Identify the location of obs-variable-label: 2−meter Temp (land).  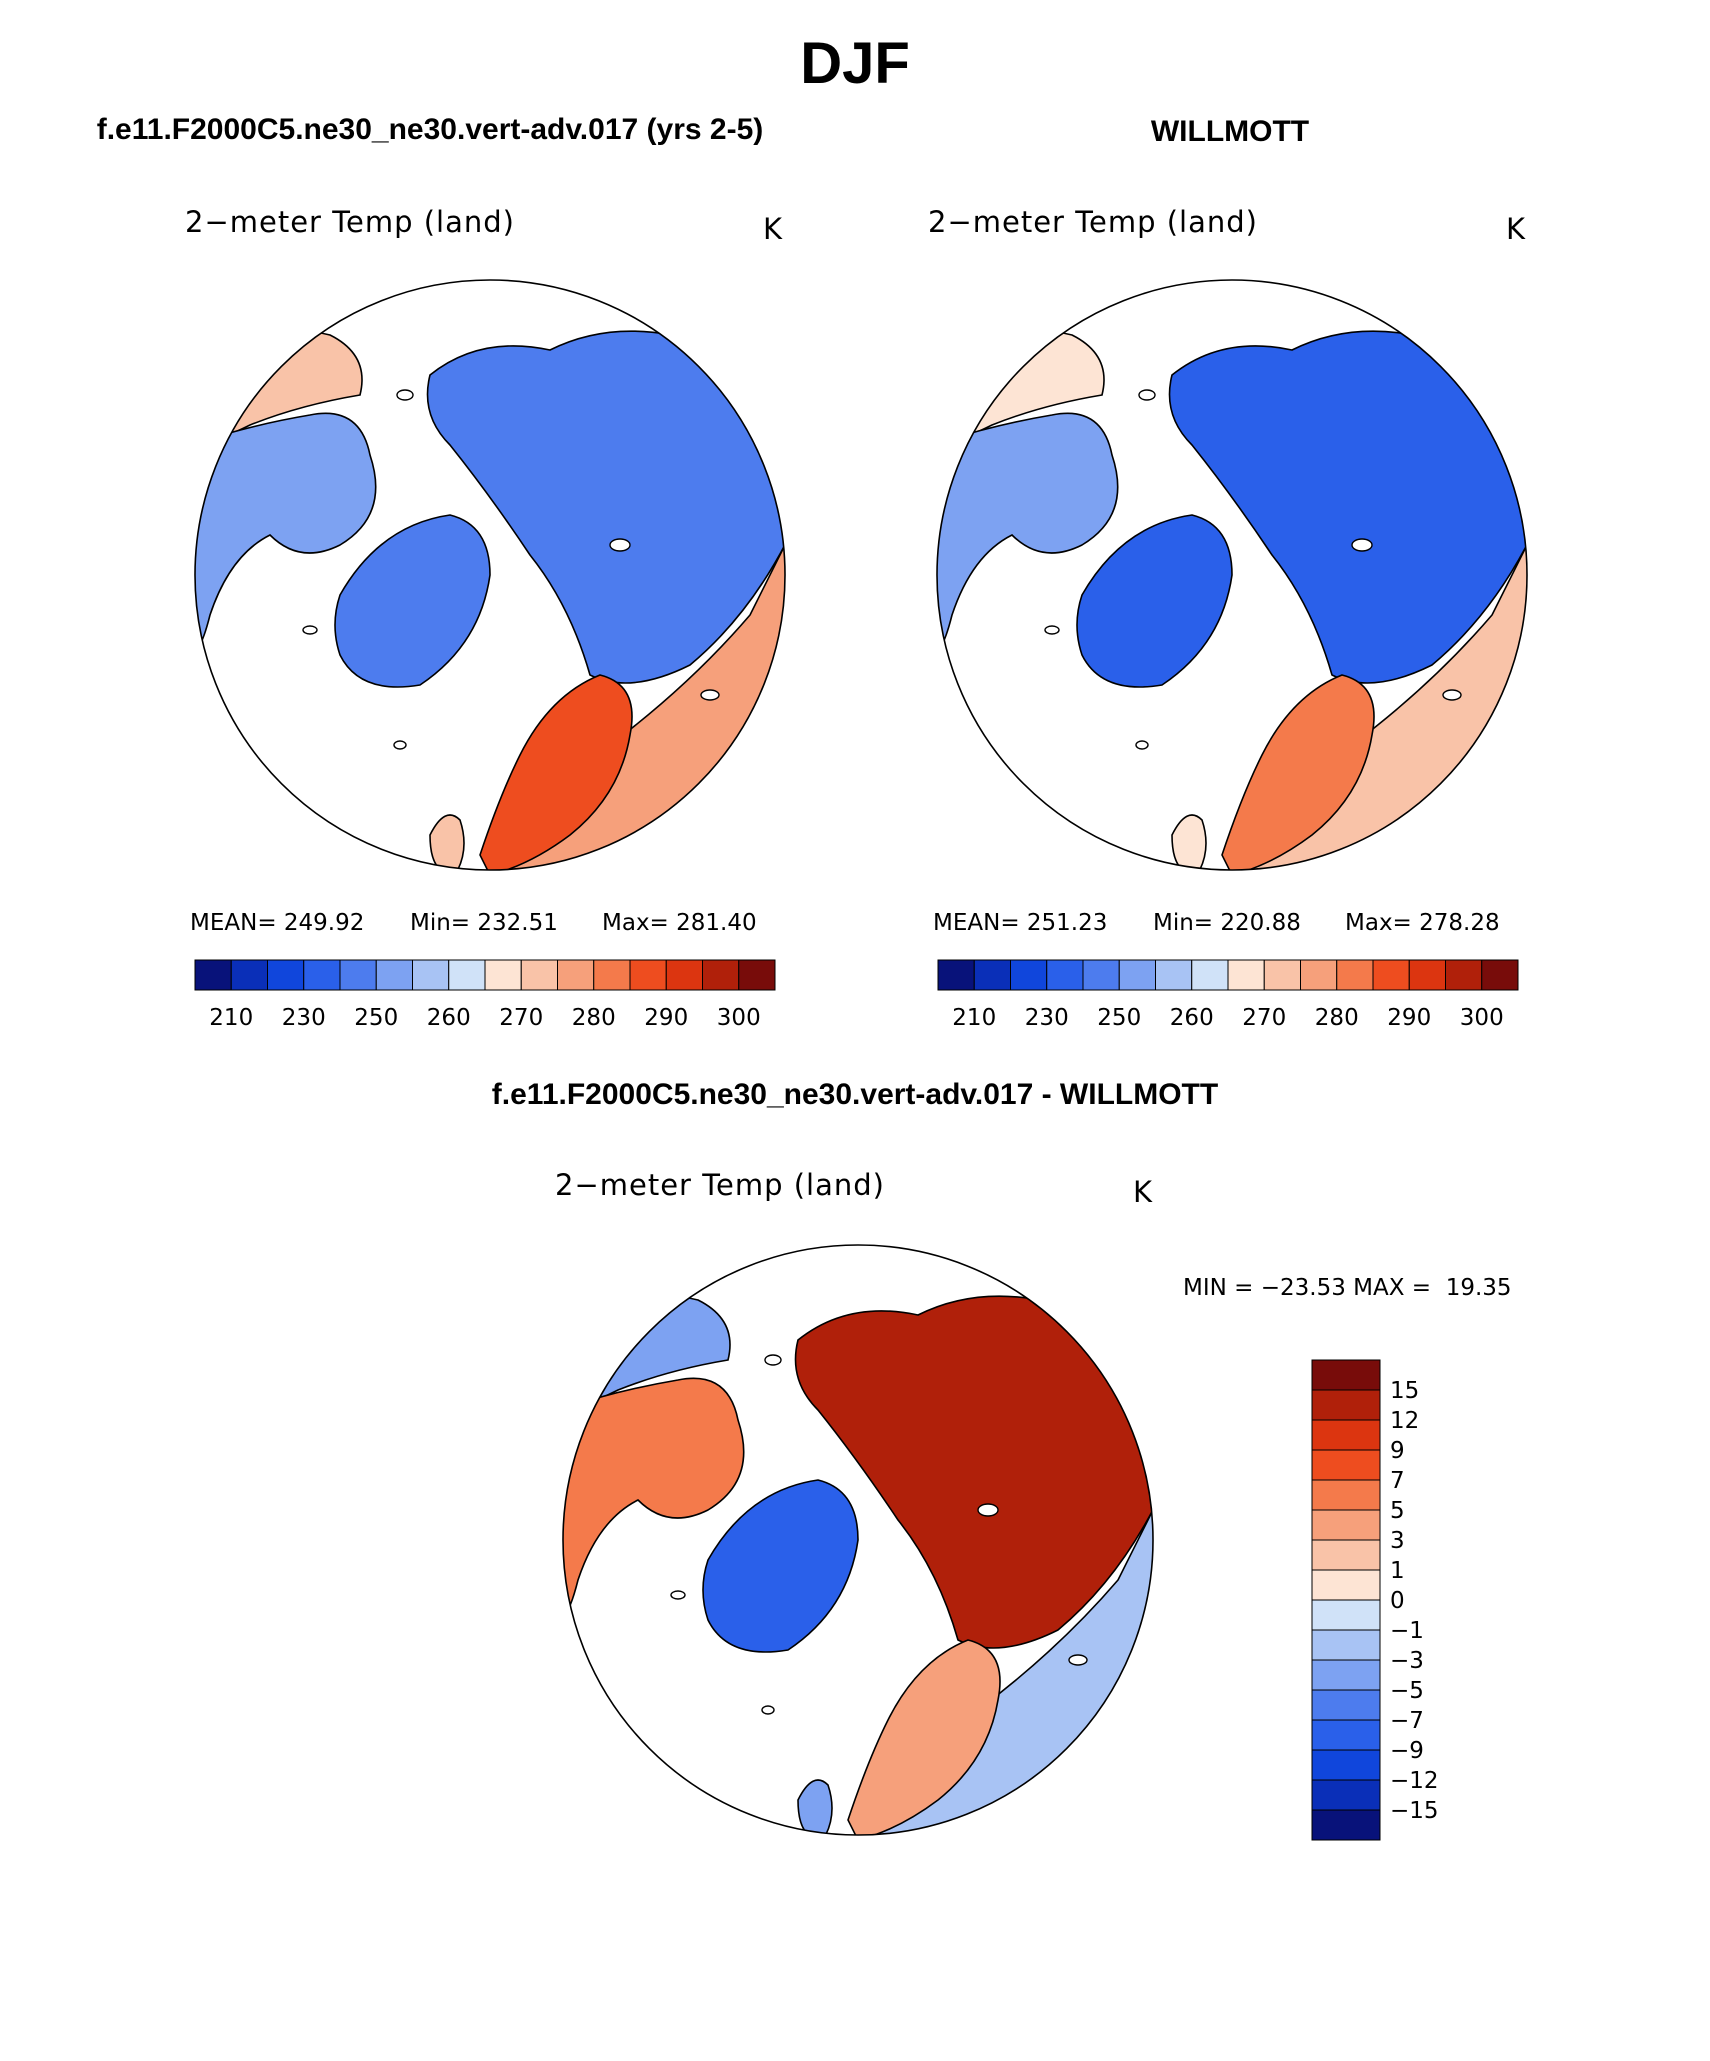
(1093, 222).